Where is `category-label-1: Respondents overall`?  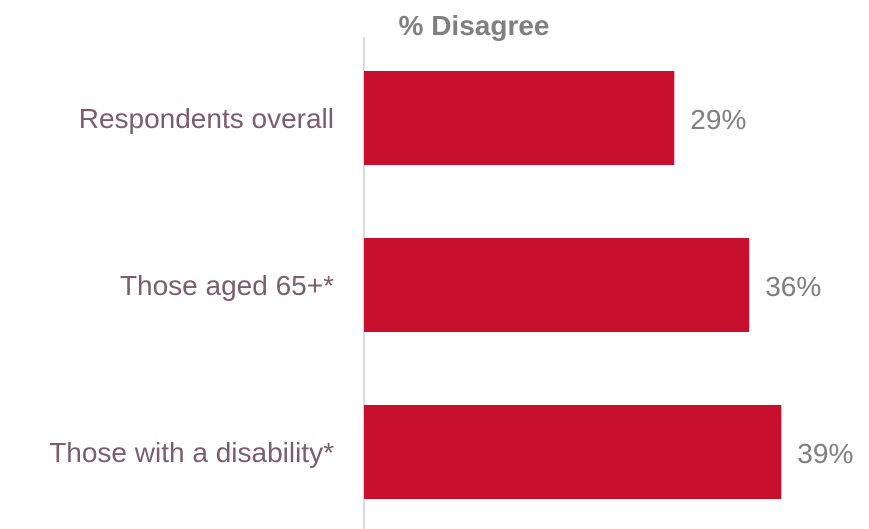 category-label-1: Respondents overall is located at coordinates (206, 118).